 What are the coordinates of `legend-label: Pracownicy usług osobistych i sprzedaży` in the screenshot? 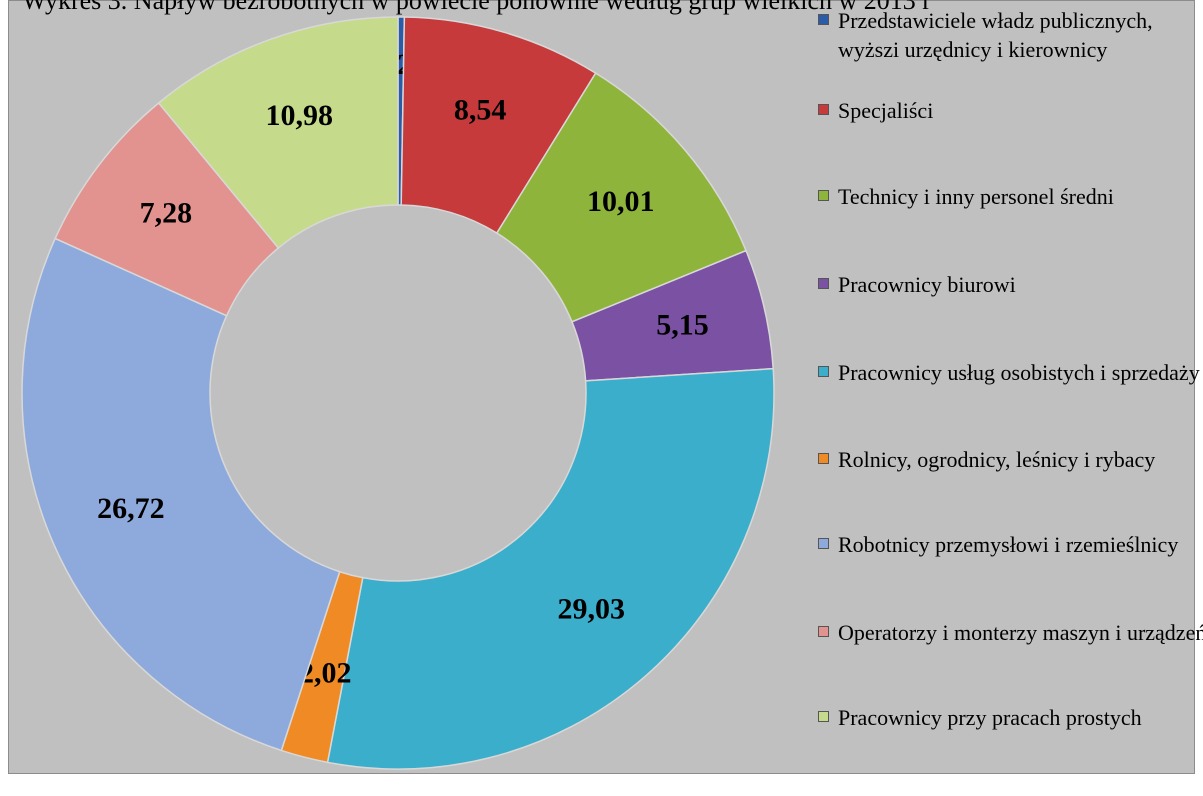 It's located at (1019, 372).